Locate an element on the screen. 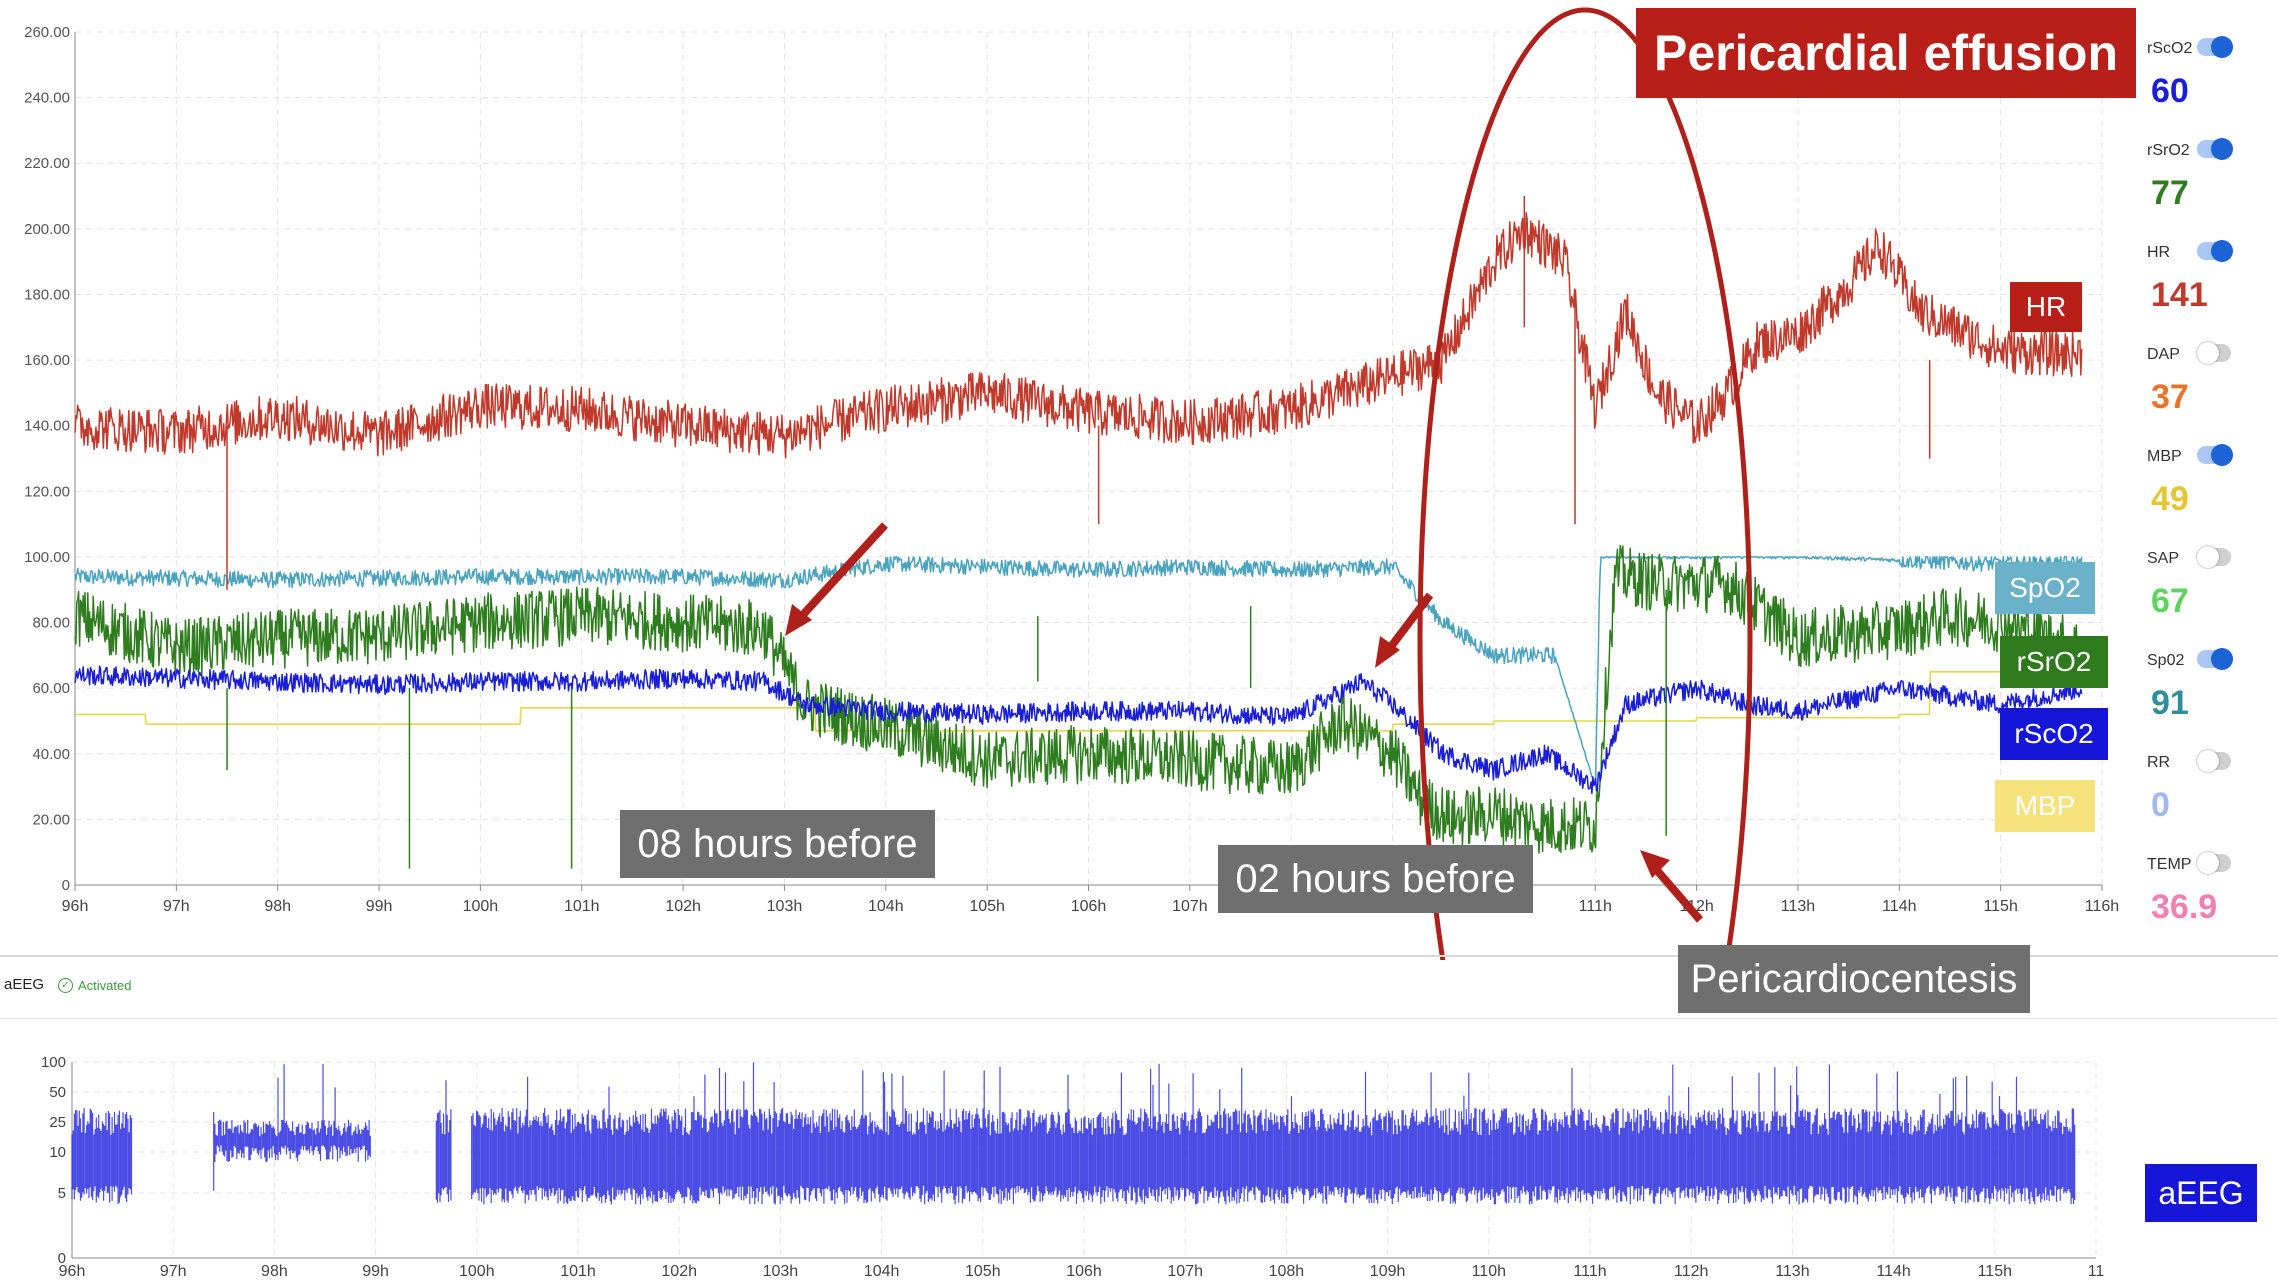 The image size is (2278, 1280). chip-mbp-text: MBP is located at coordinates (2045, 805).